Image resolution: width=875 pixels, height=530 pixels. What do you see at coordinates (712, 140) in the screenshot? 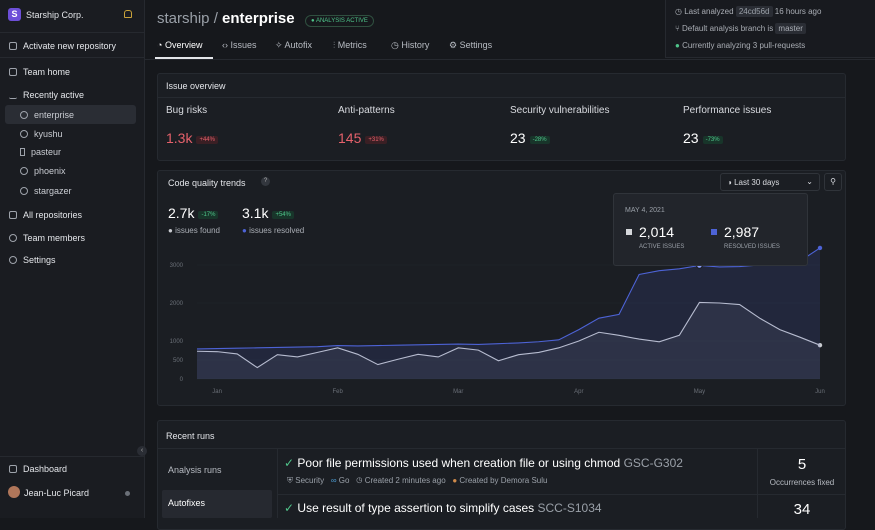
I see `change: -73%` at bounding box center [712, 140].